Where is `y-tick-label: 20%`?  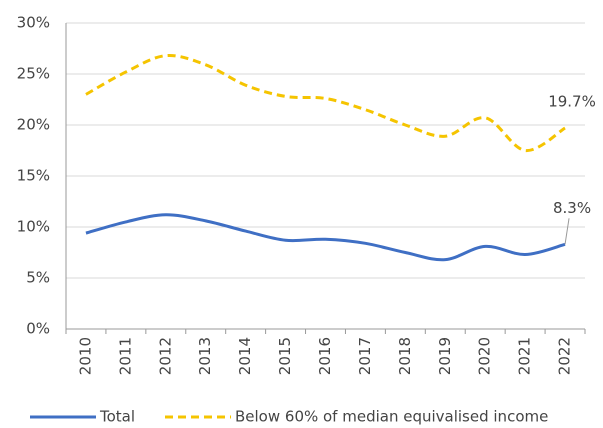 y-tick-label: 20% is located at coordinates (33, 125).